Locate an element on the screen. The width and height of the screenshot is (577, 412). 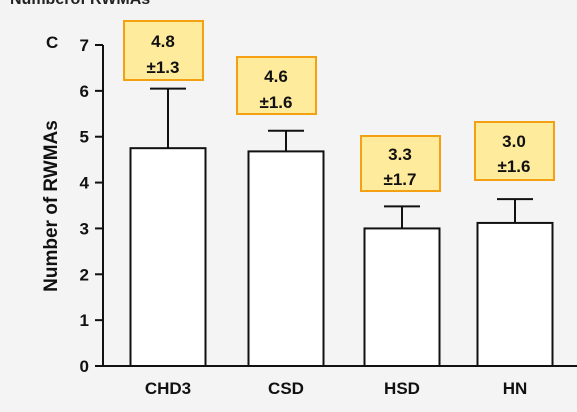
x-tick-label-hn: HN is located at coordinates (515, 388).